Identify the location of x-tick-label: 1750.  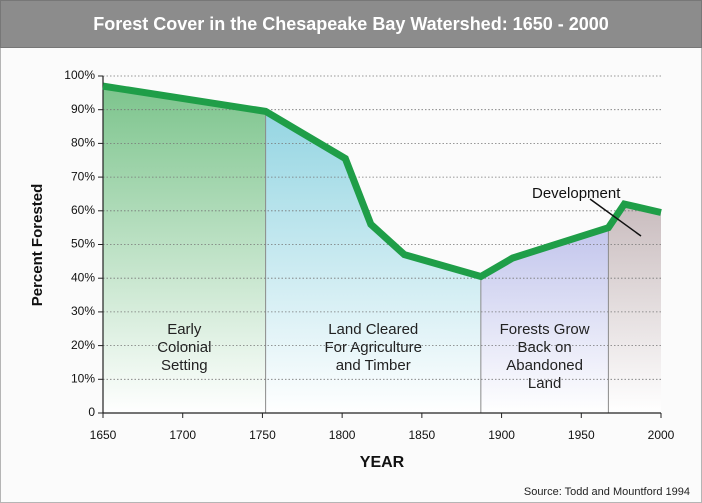
(262, 435).